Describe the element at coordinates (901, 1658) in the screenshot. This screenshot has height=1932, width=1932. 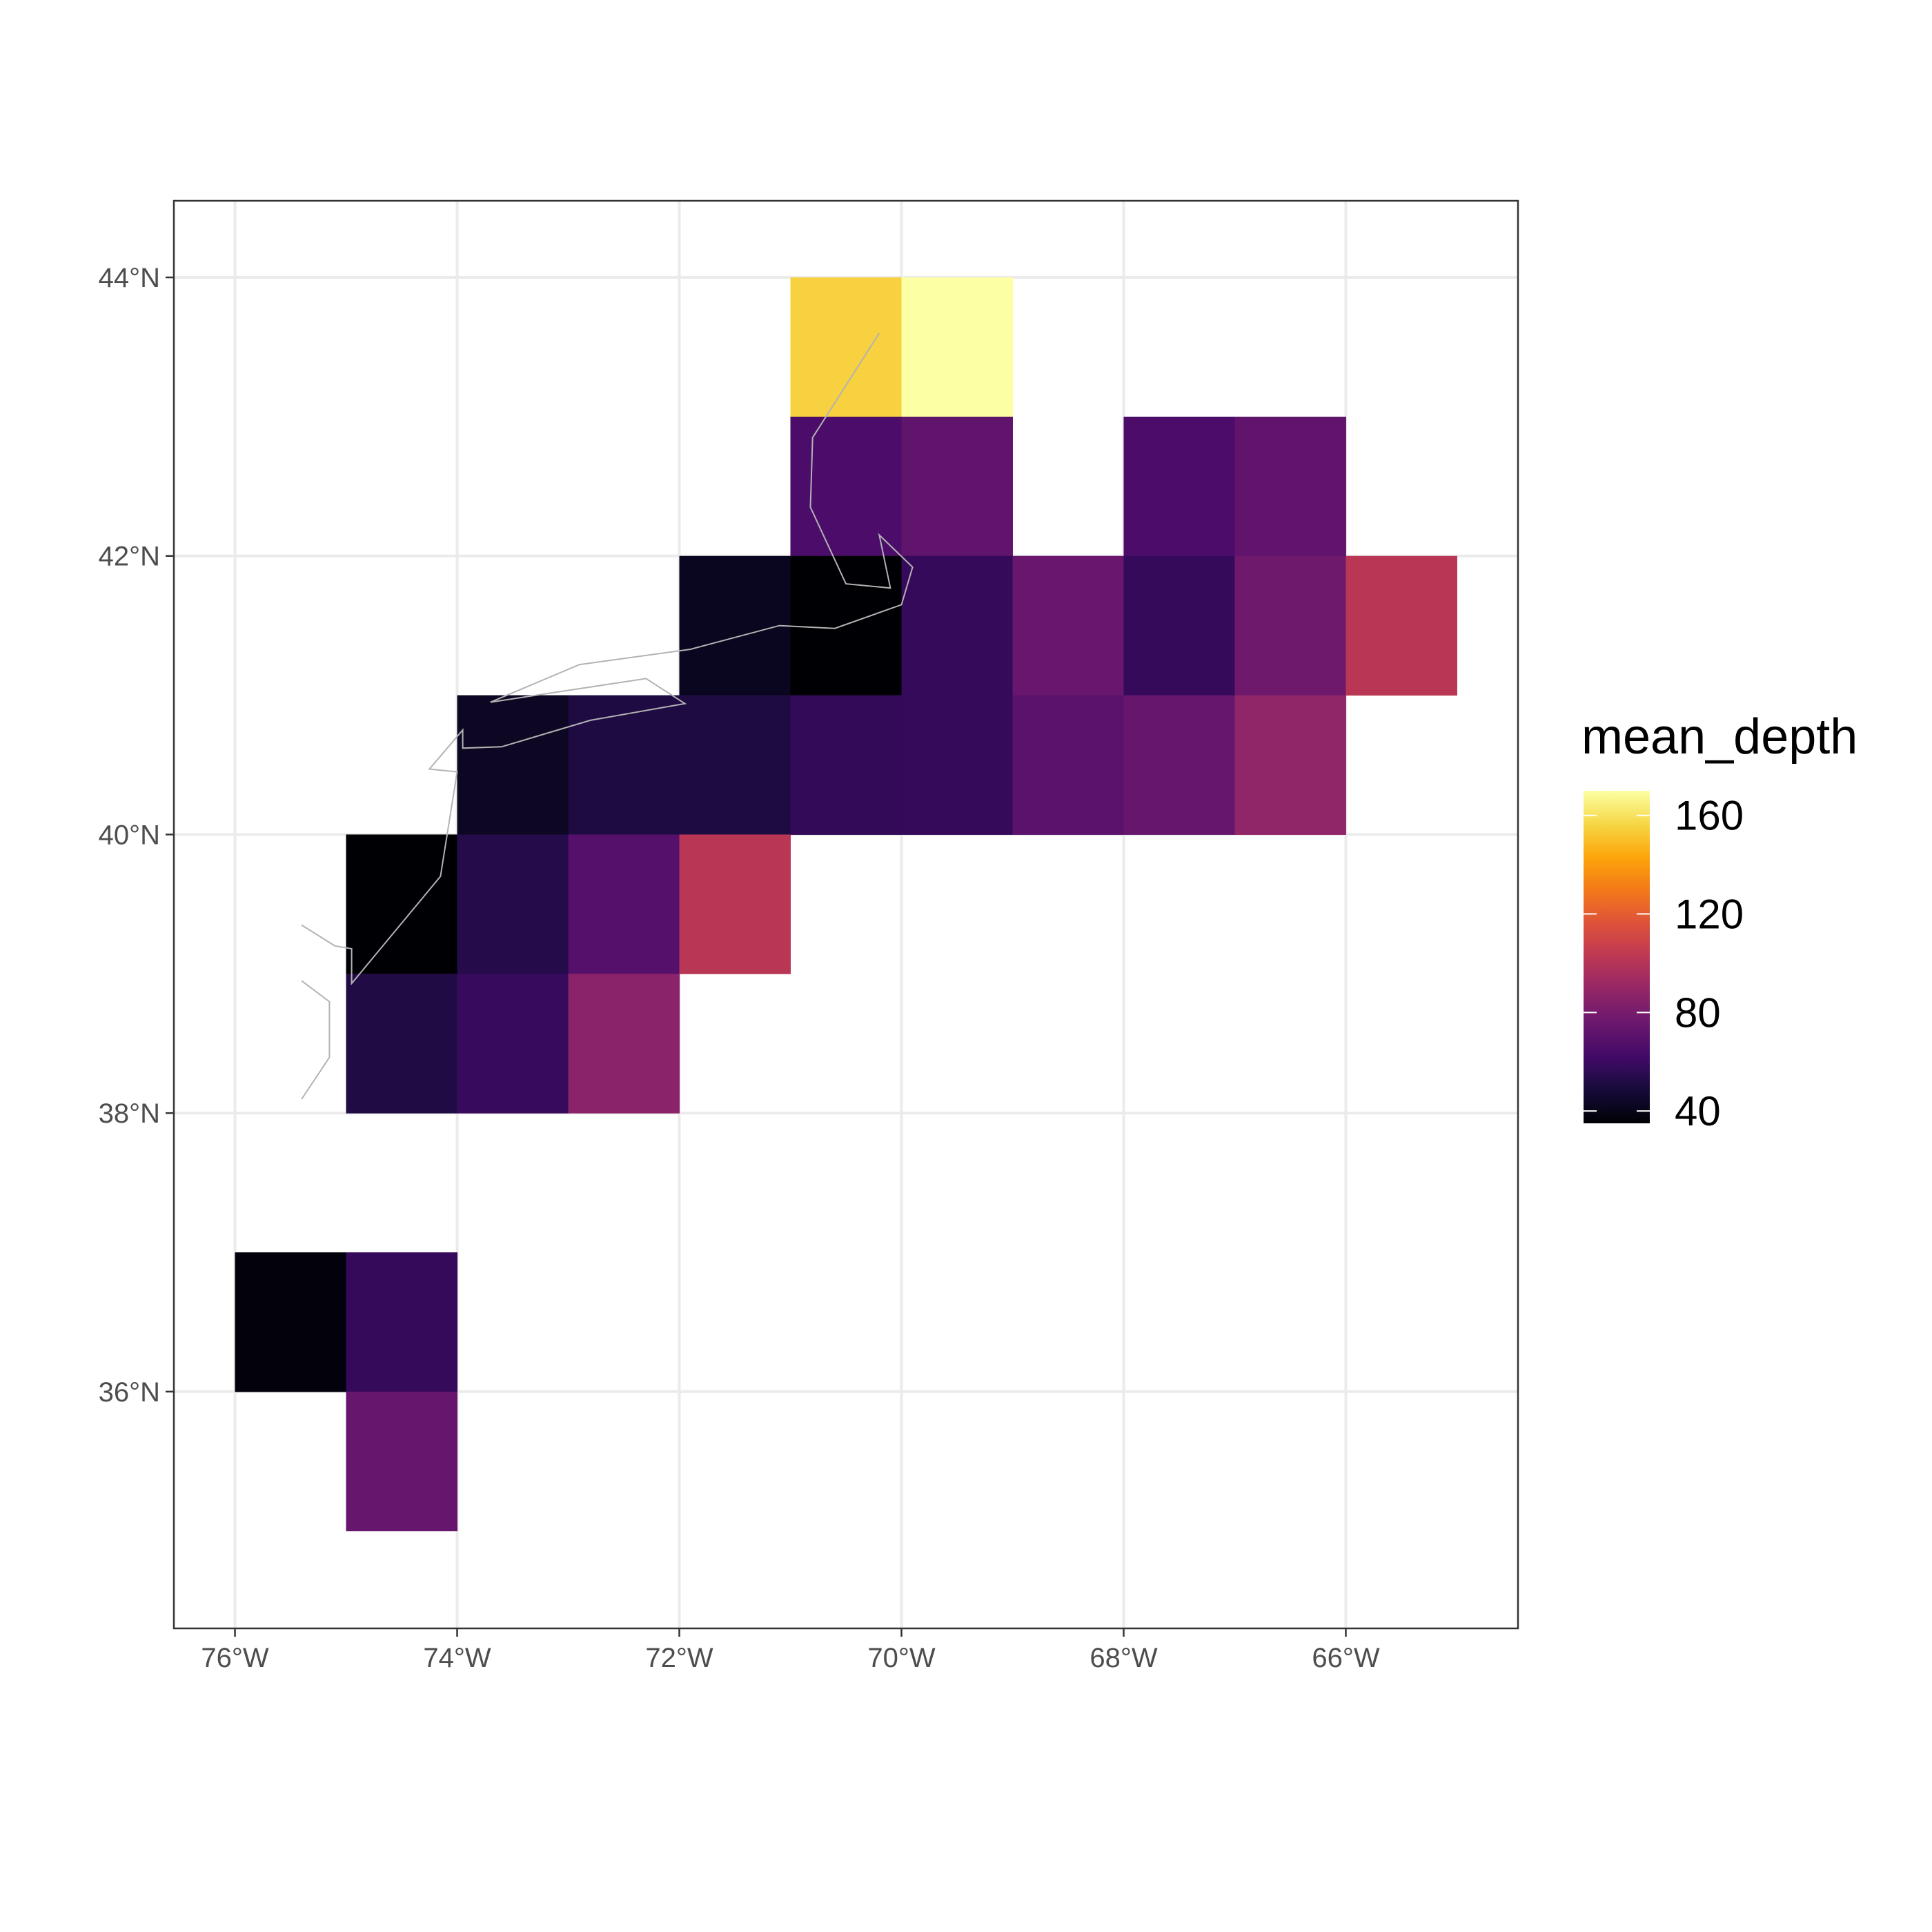
I see `x-tick-label: 70°W` at that location.